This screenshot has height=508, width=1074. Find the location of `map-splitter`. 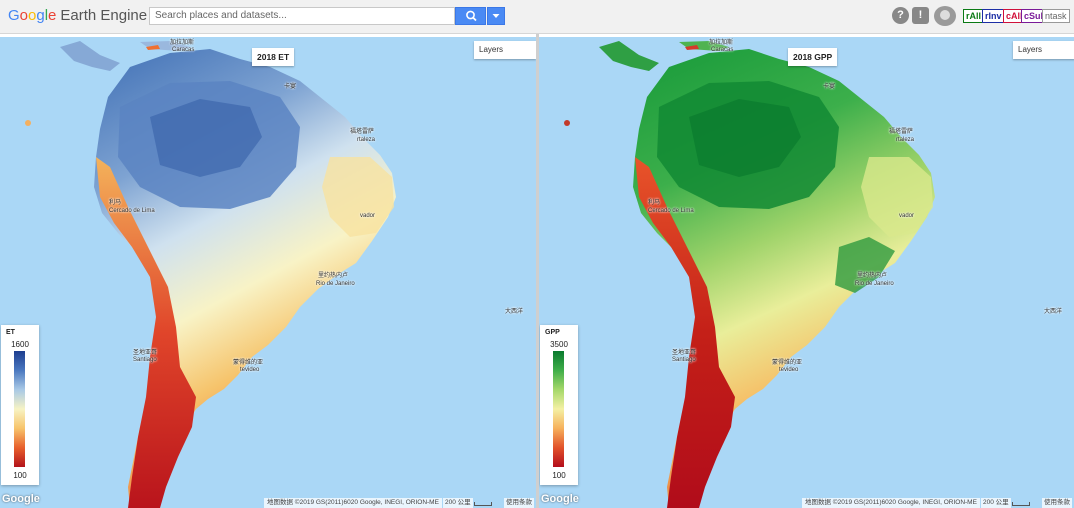

map-splitter is located at coordinates (537, 271).